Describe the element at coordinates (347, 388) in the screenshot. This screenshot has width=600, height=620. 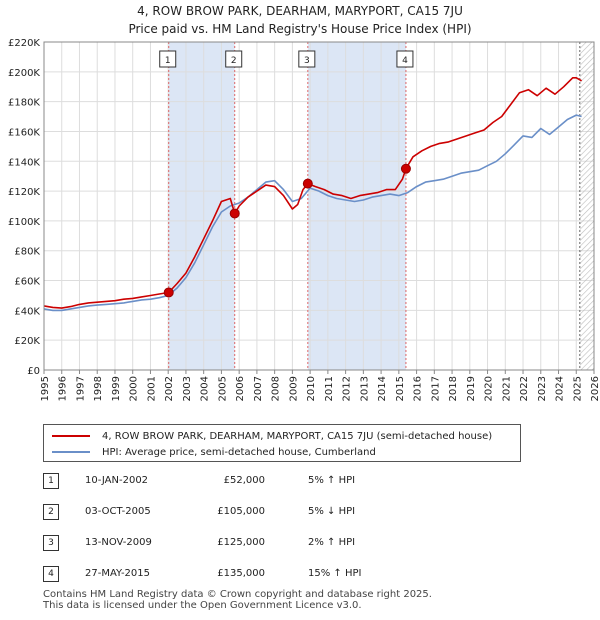
I see `x-tick-label: 2012` at that location.